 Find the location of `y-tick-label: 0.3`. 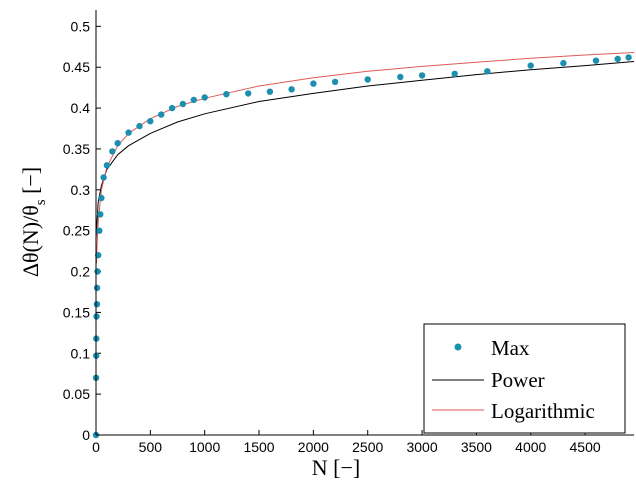

y-tick-label: 0.3 is located at coordinates (81, 190).